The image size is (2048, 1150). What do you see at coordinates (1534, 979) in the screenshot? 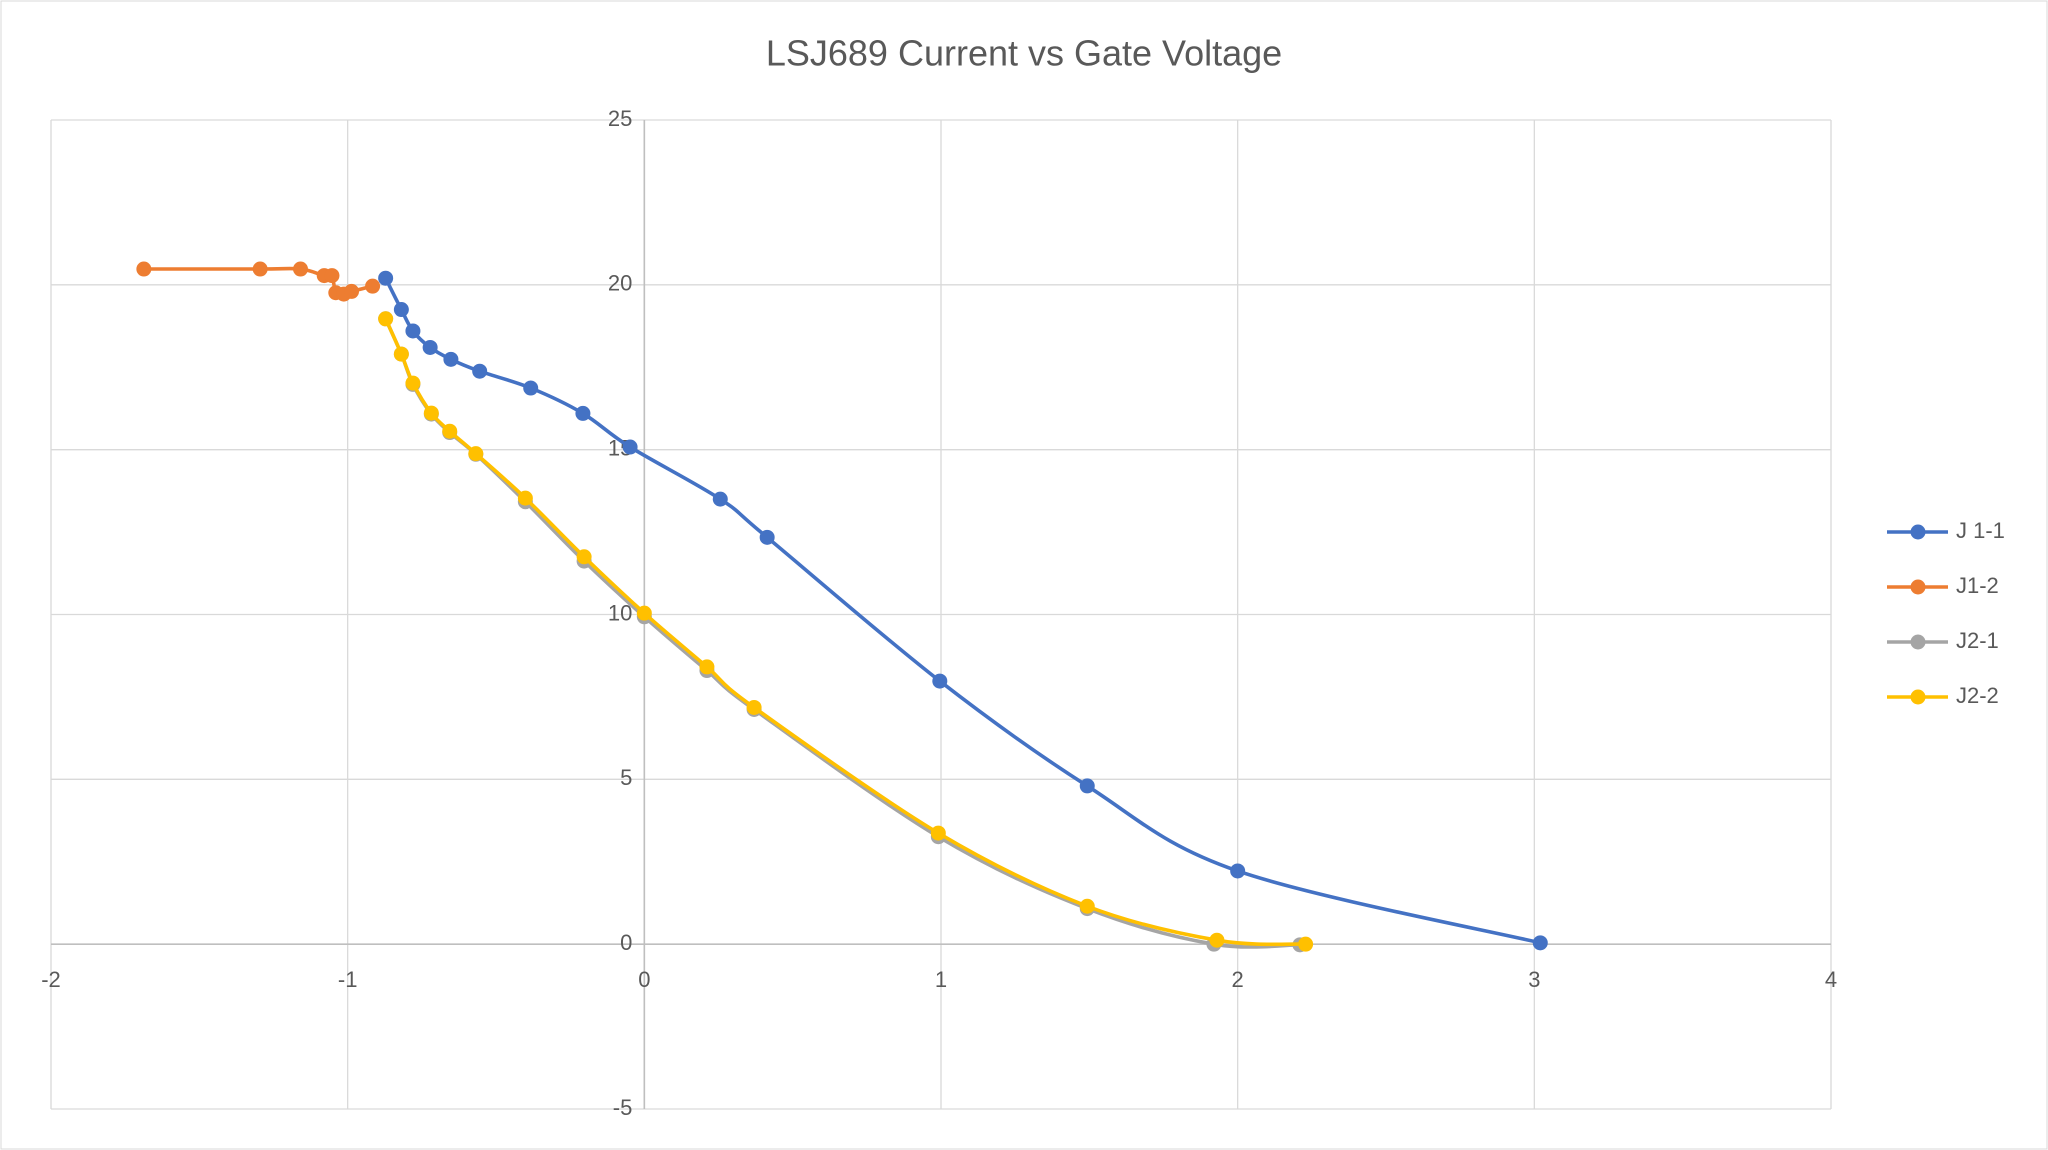
I see `x-tick-label: 3` at bounding box center [1534, 979].